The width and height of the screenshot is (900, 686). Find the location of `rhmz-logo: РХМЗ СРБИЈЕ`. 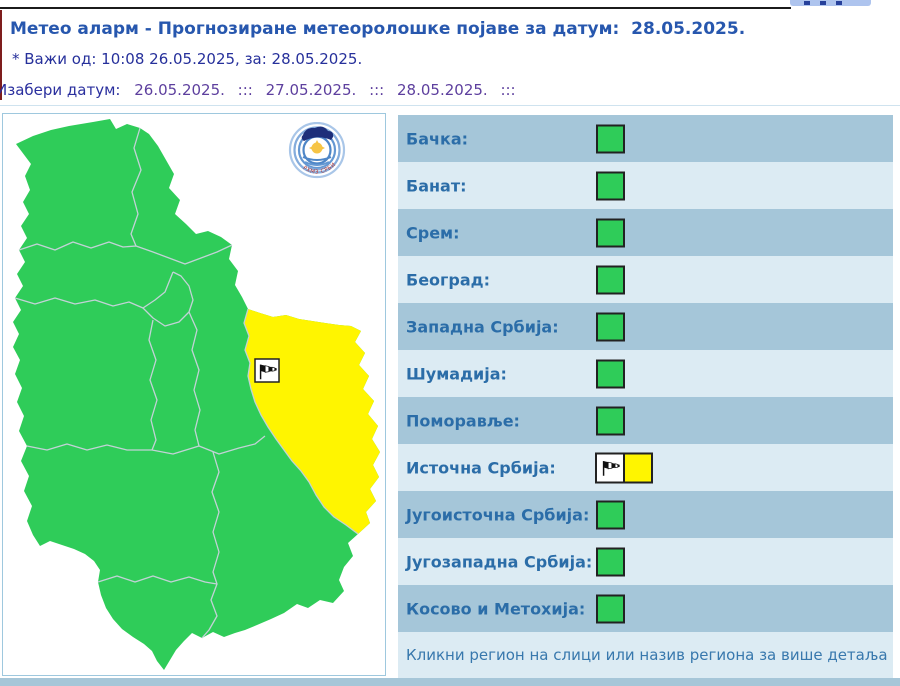

rhmz-logo: РХМЗ СРБИЈЕ is located at coordinates (316, 150).